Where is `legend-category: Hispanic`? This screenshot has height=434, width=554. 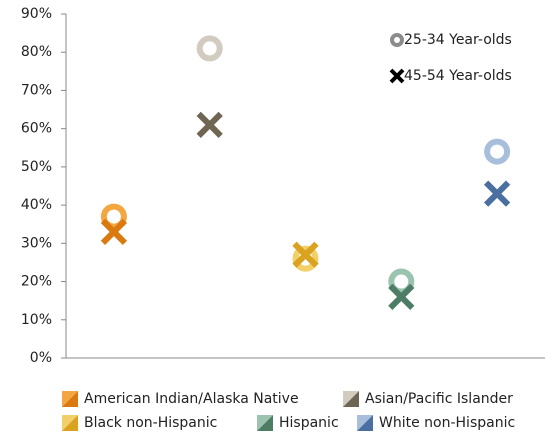 legend-category: Hispanic is located at coordinates (309, 423).